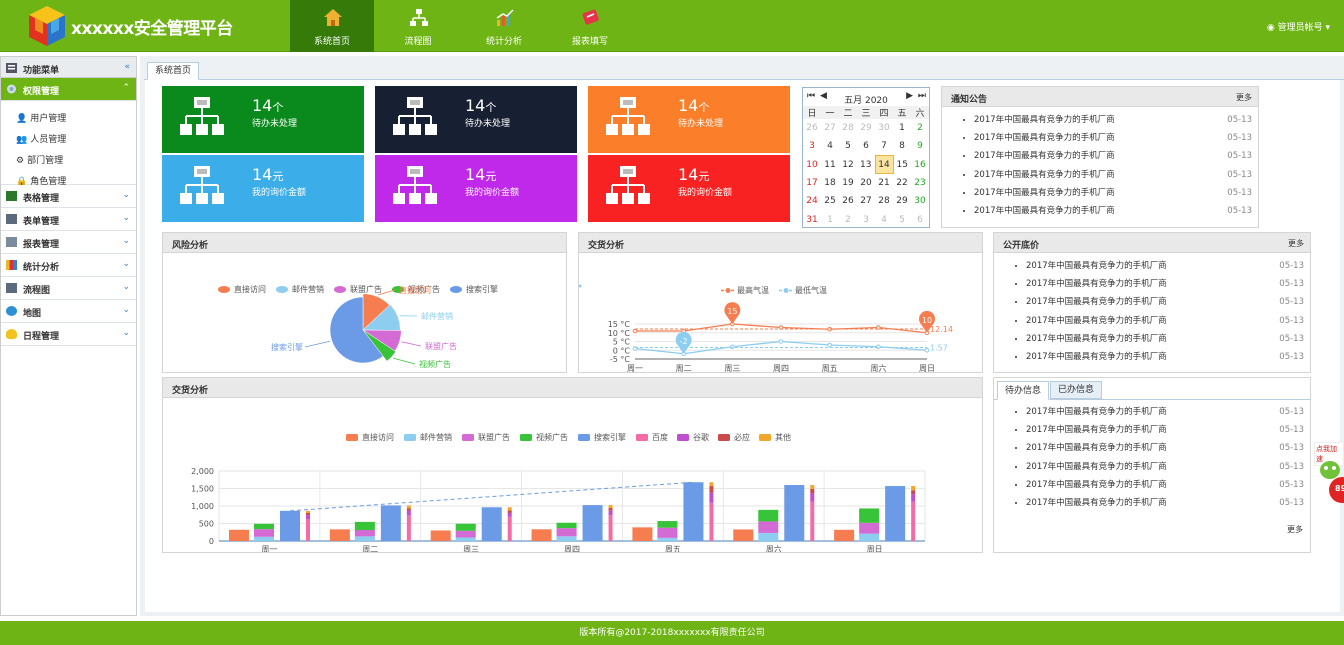 Image resolution: width=1344 pixels, height=645 pixels. Describe the element at coordinates (39, 117) in the screenshot. I see `submenu-user: 👤 用户管理` at that location.